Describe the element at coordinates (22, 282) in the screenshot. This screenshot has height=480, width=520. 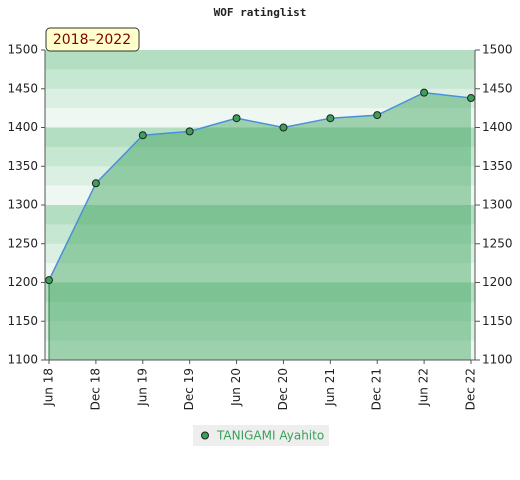
I see `y-tick-label: 1200` at that location.